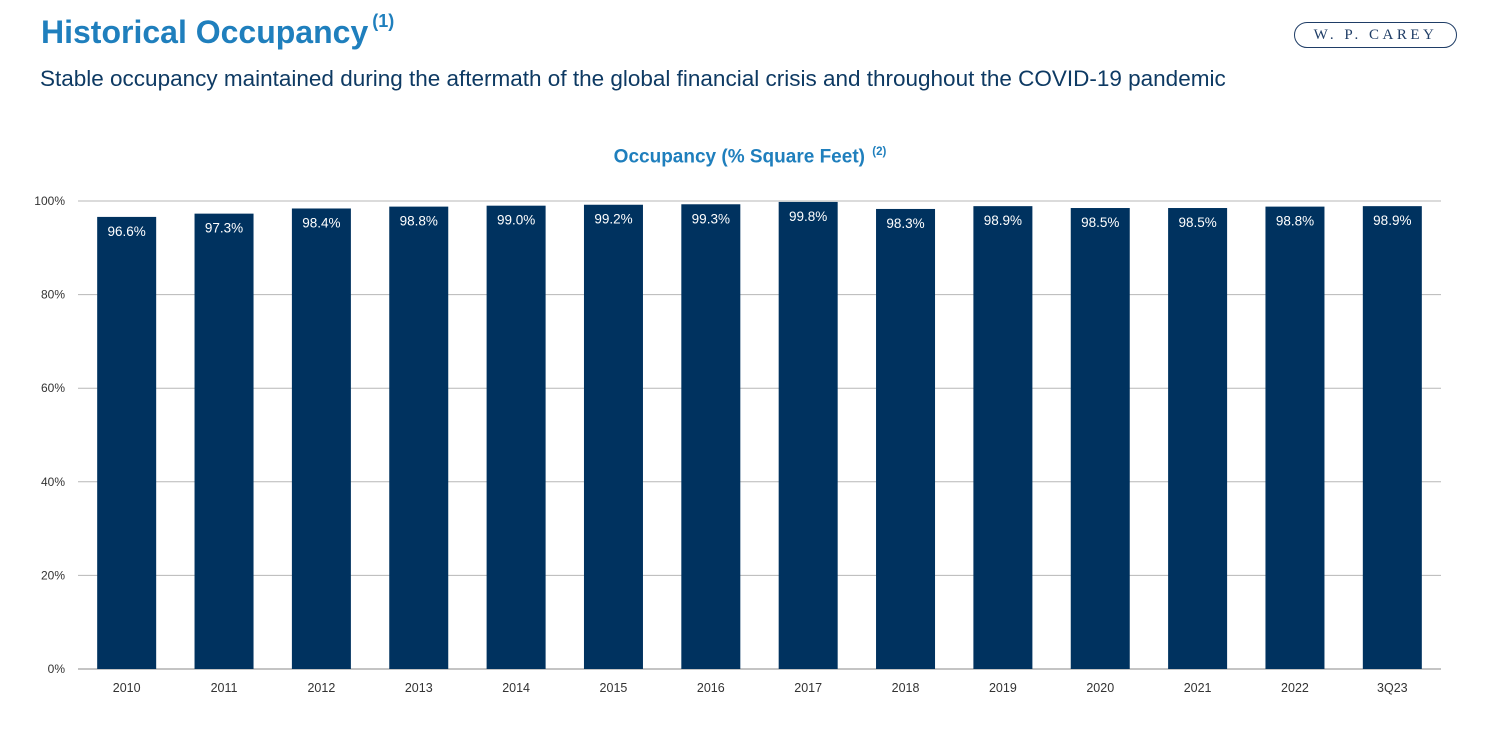 The height and width of the screenshot is (749, 1496). Describe the element at coordinates (224, 228) in the screenshot. I see `data-label: 97.3%` at that location.